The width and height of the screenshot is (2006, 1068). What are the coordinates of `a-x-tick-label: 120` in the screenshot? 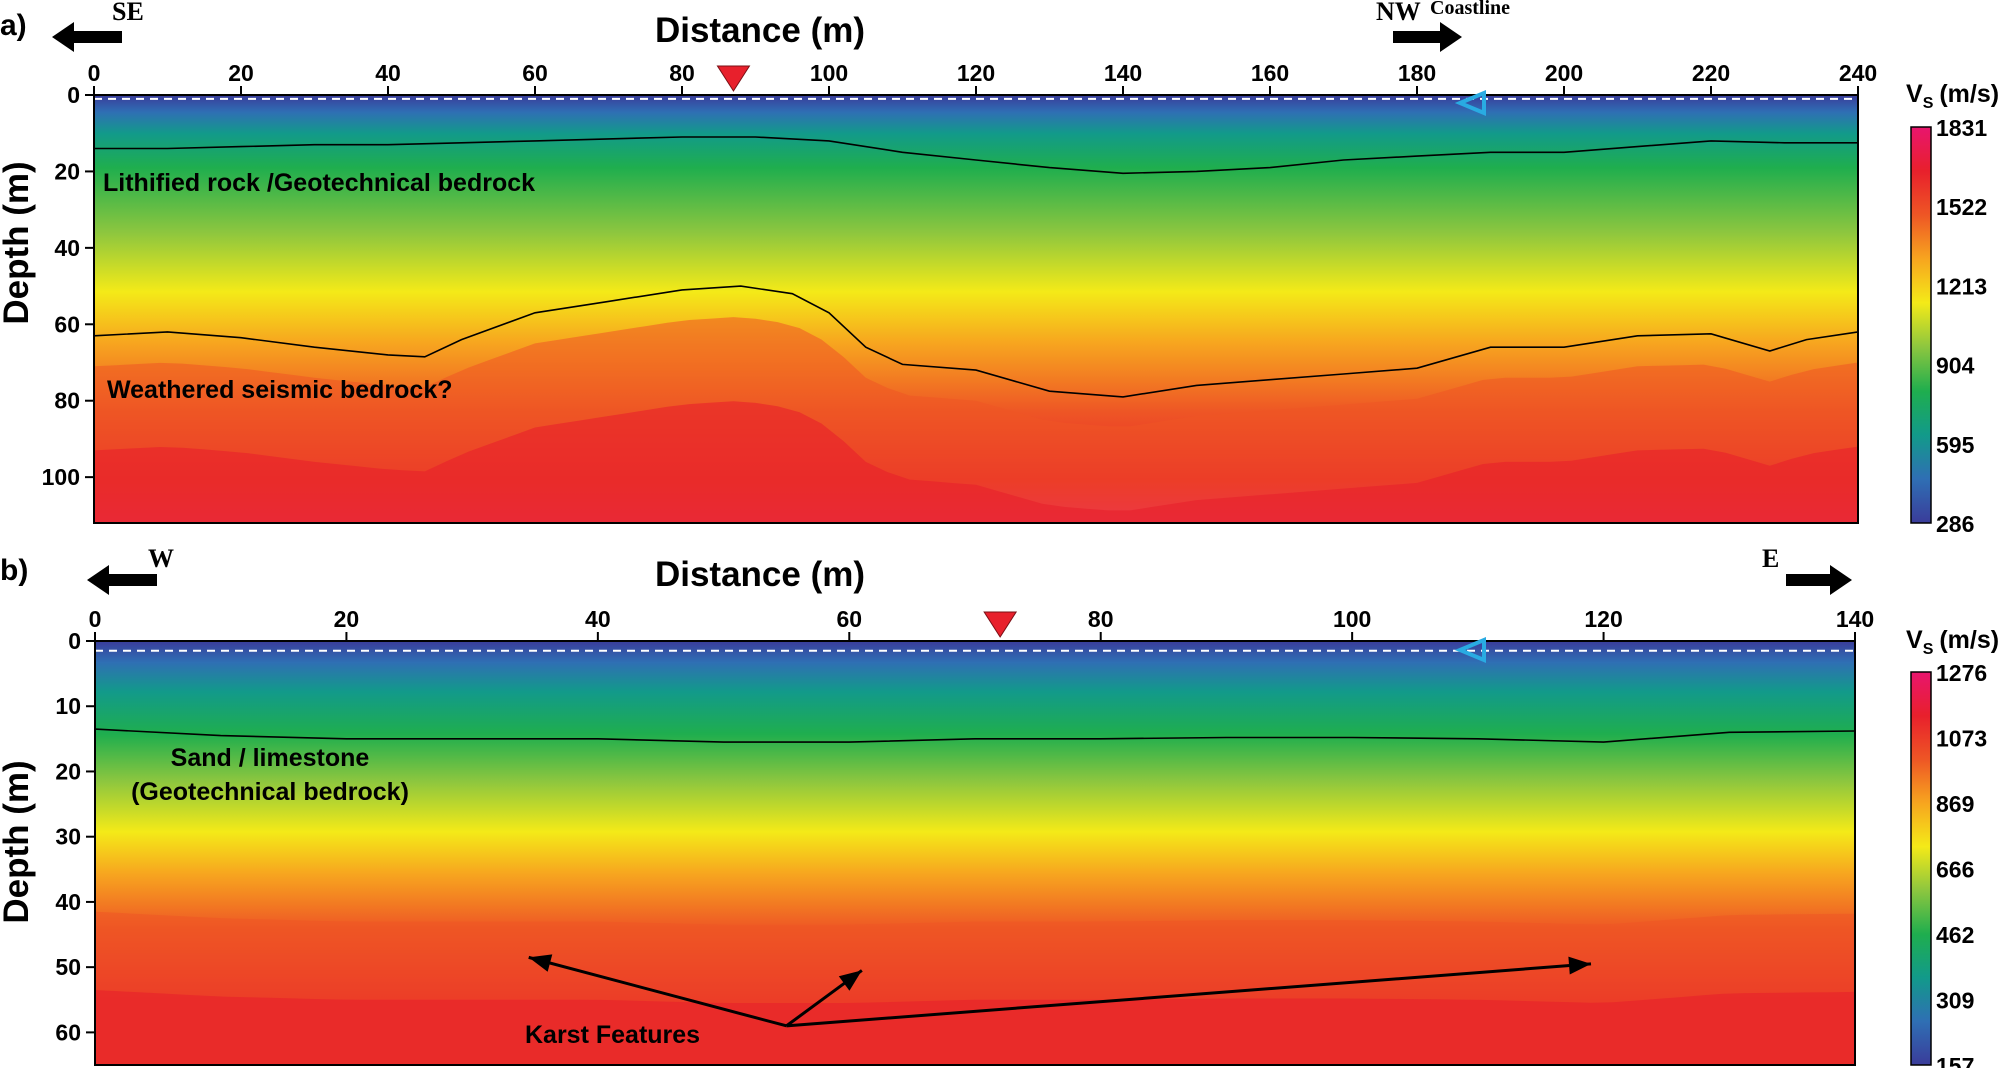 It's located at (976, 73).